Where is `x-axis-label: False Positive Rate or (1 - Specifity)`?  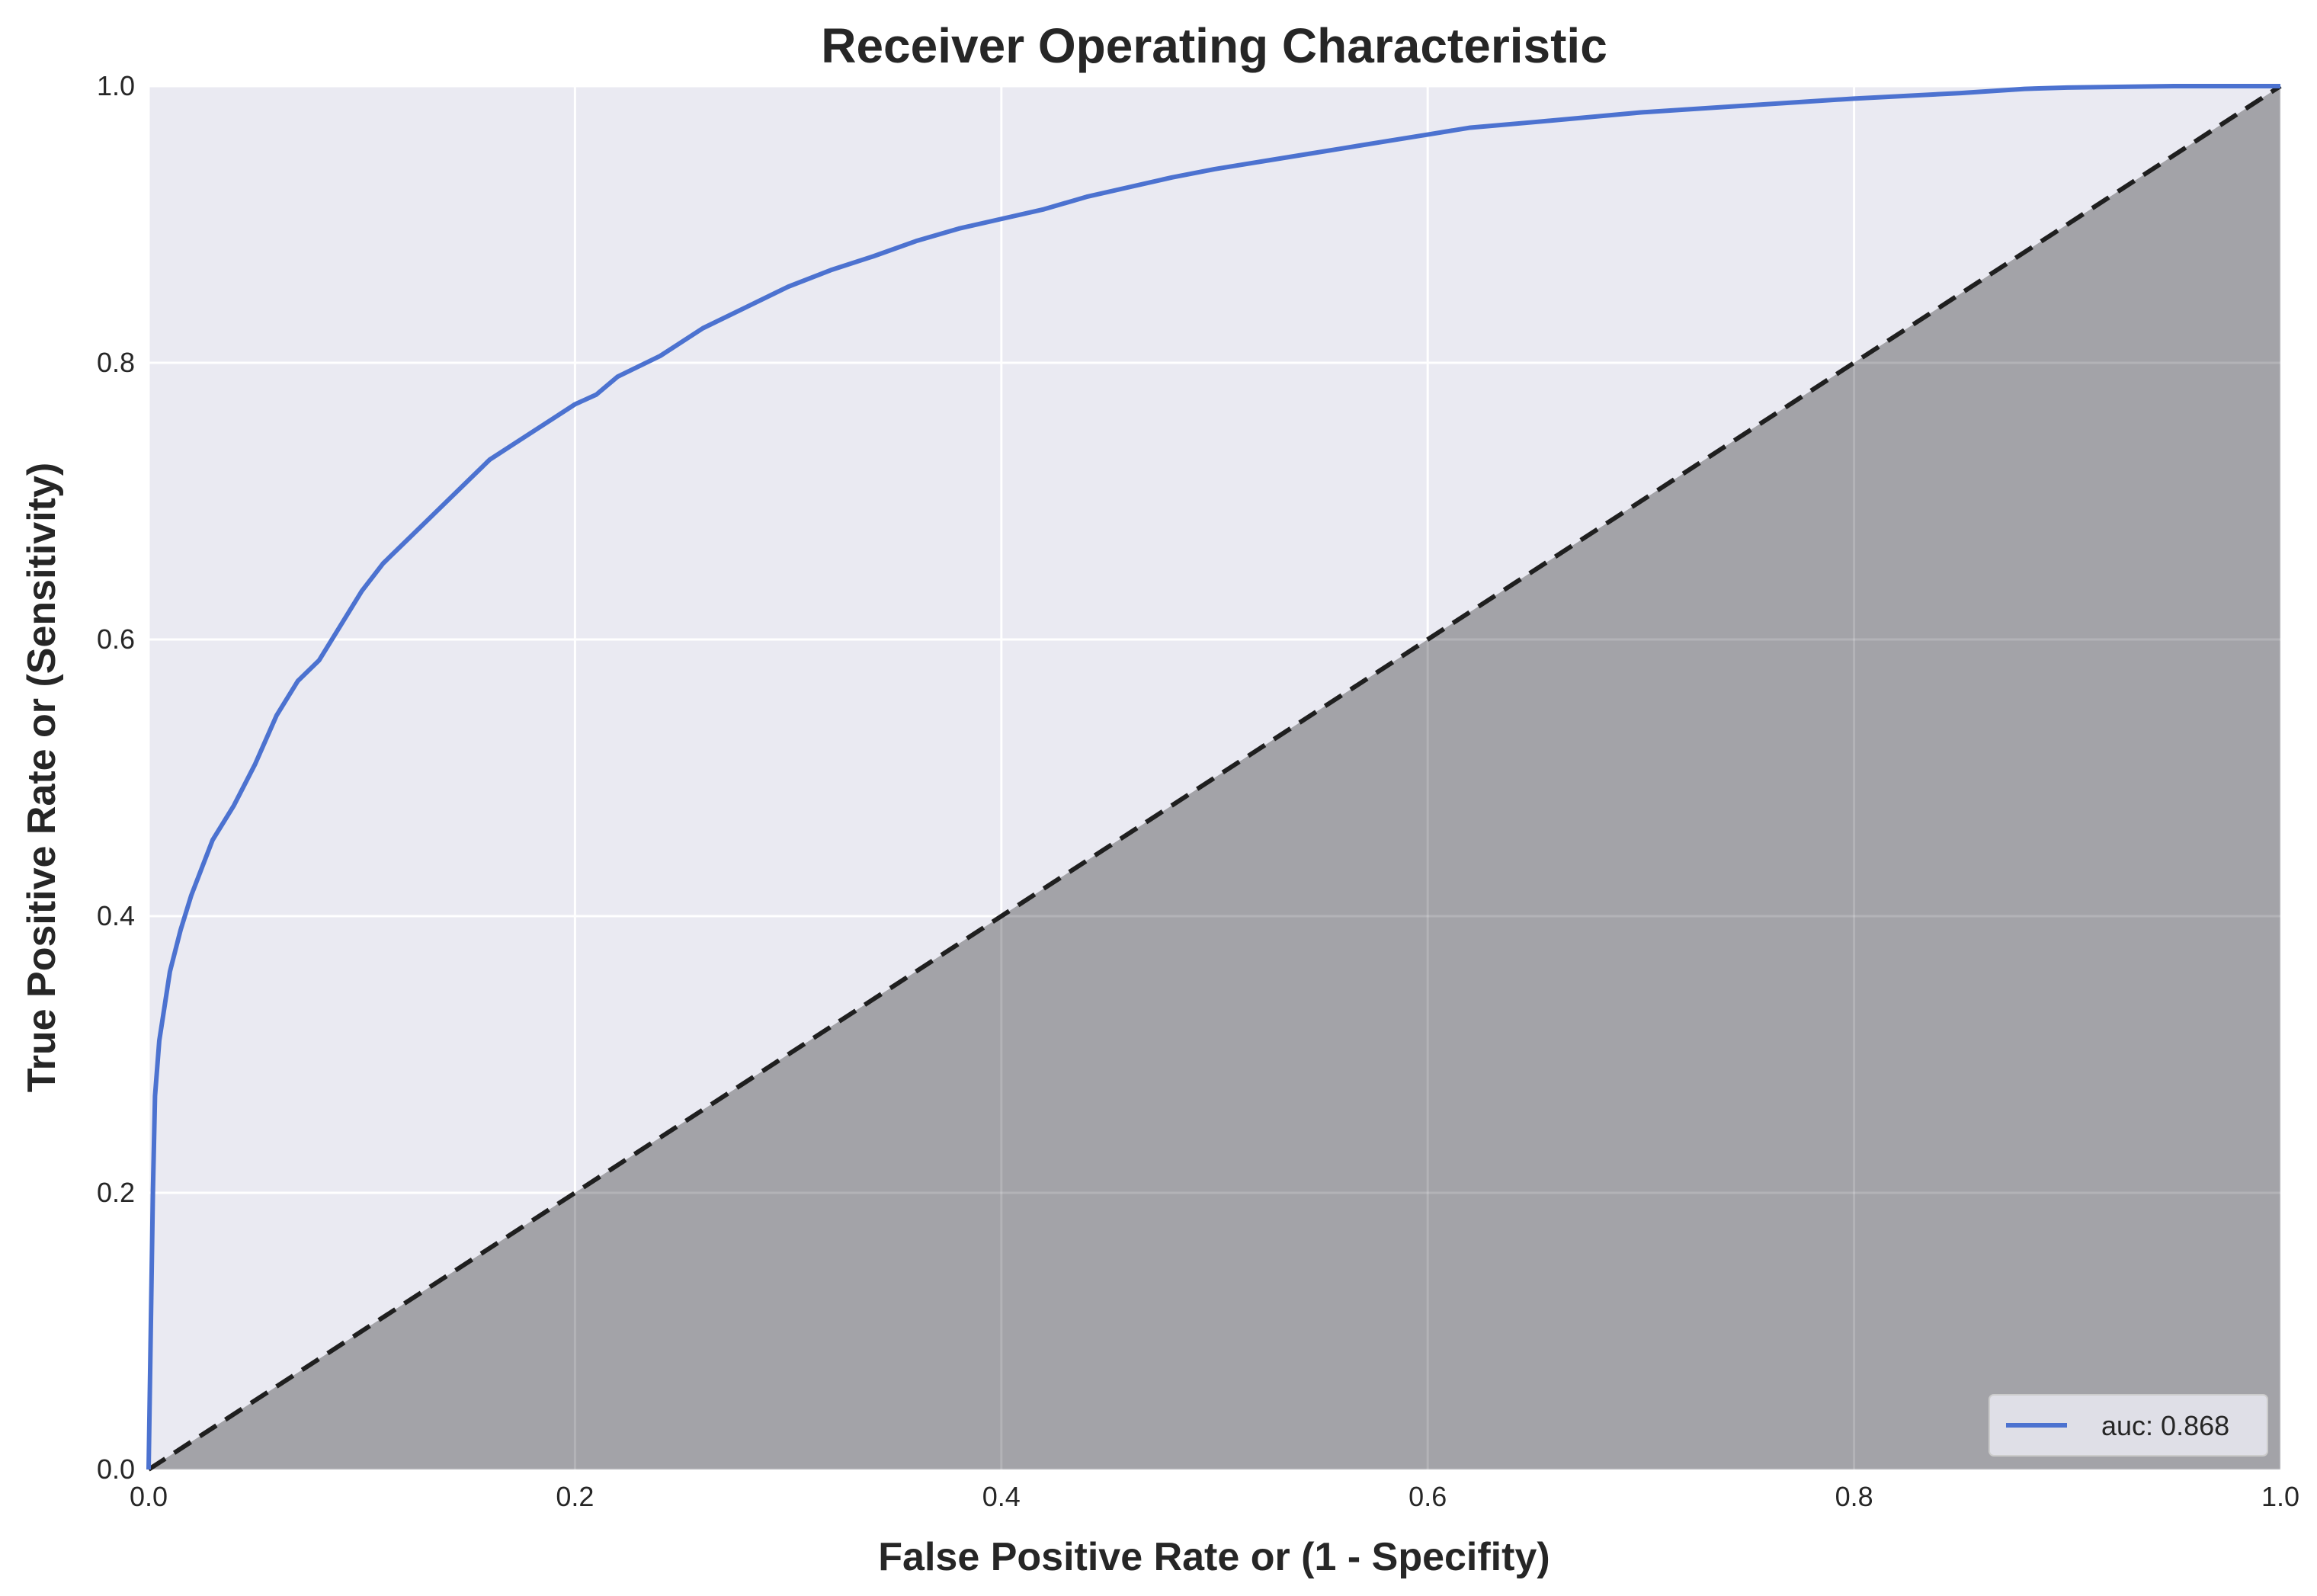 x-axis-label: False Positive Rate or (1 - Specifity) is located at coordinates (1213, 1557).